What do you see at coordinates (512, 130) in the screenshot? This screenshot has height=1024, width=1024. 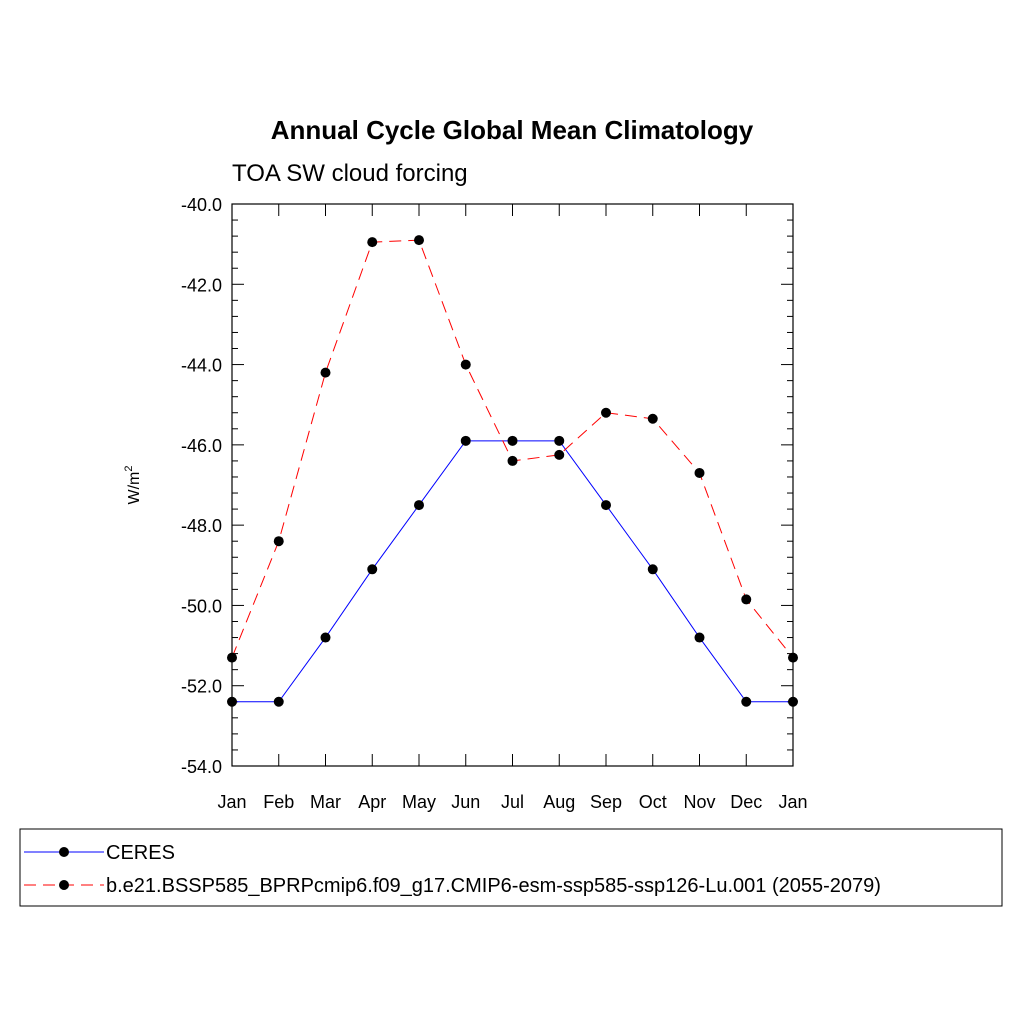 I see `chart-title: Annual Cycle Global Mean Climatology` at bounding box center [512, 130].